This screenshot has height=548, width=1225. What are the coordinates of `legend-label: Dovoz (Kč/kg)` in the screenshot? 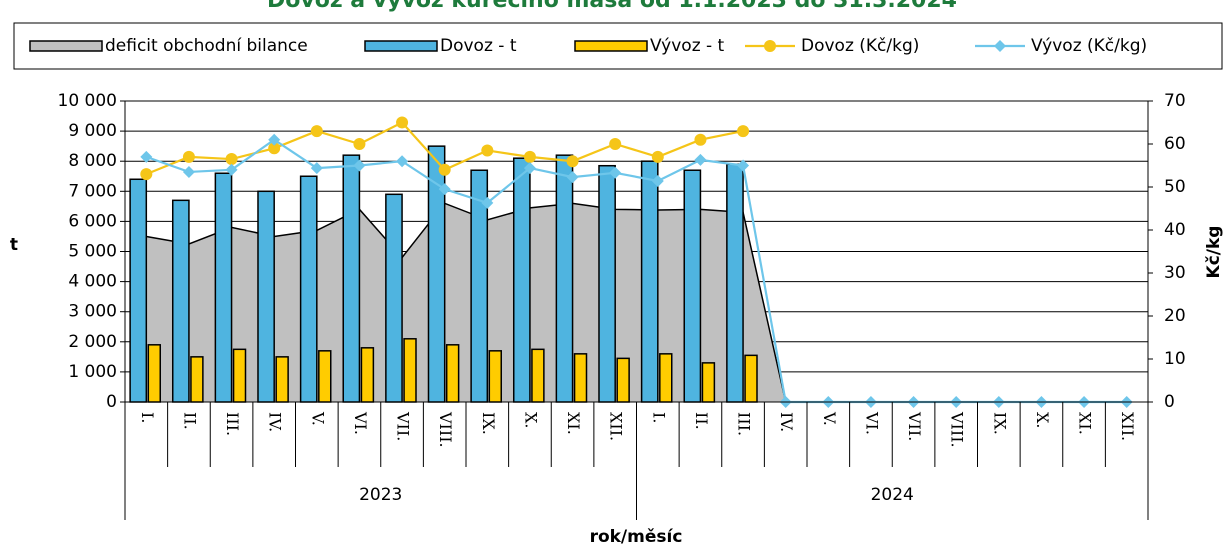 It's located at (860, 46).